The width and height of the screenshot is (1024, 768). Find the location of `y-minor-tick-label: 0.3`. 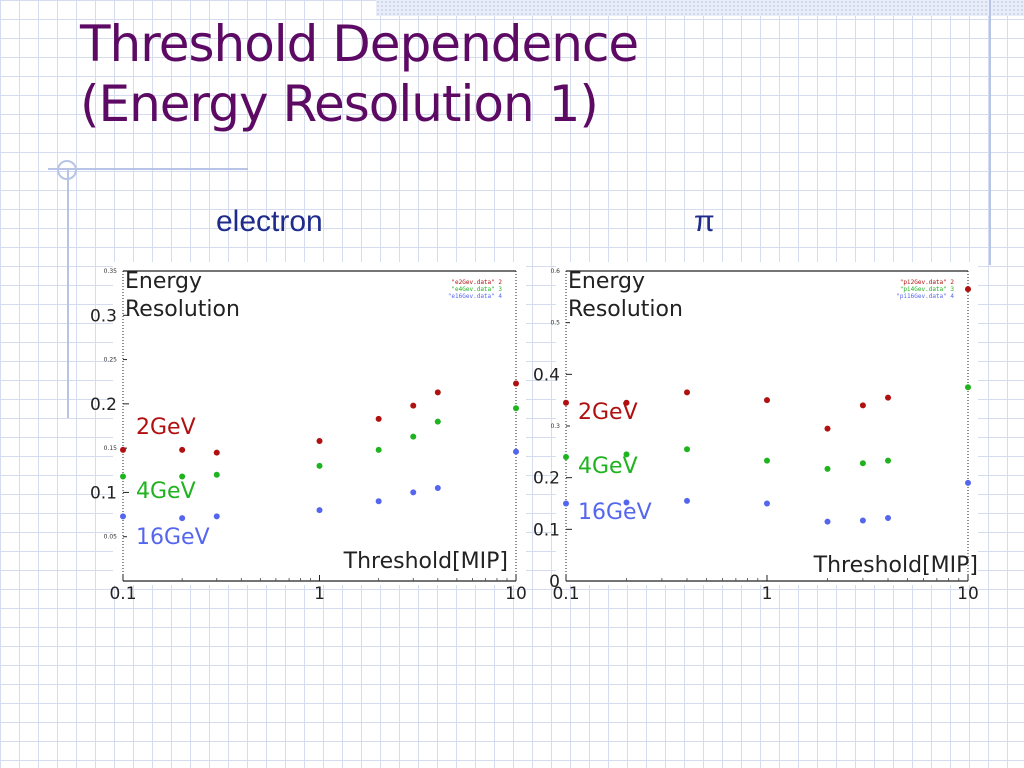

y-minor-tick-label: 0.3 is located at coordinates (555, 426).